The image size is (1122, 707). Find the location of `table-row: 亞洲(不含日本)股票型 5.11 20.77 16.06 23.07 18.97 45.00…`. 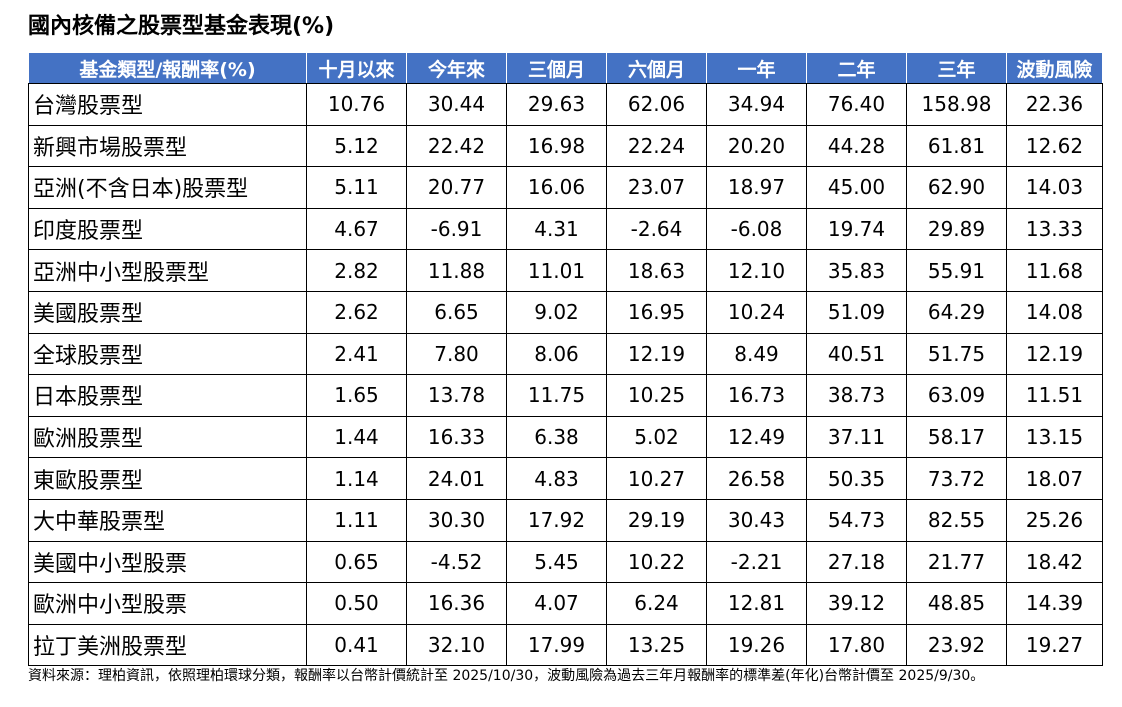

table-row: 亞洲(不含日本)股票型 5.11 20.77 16.06 23.07 18.97 45.00… is located at coordinates (565, 187).